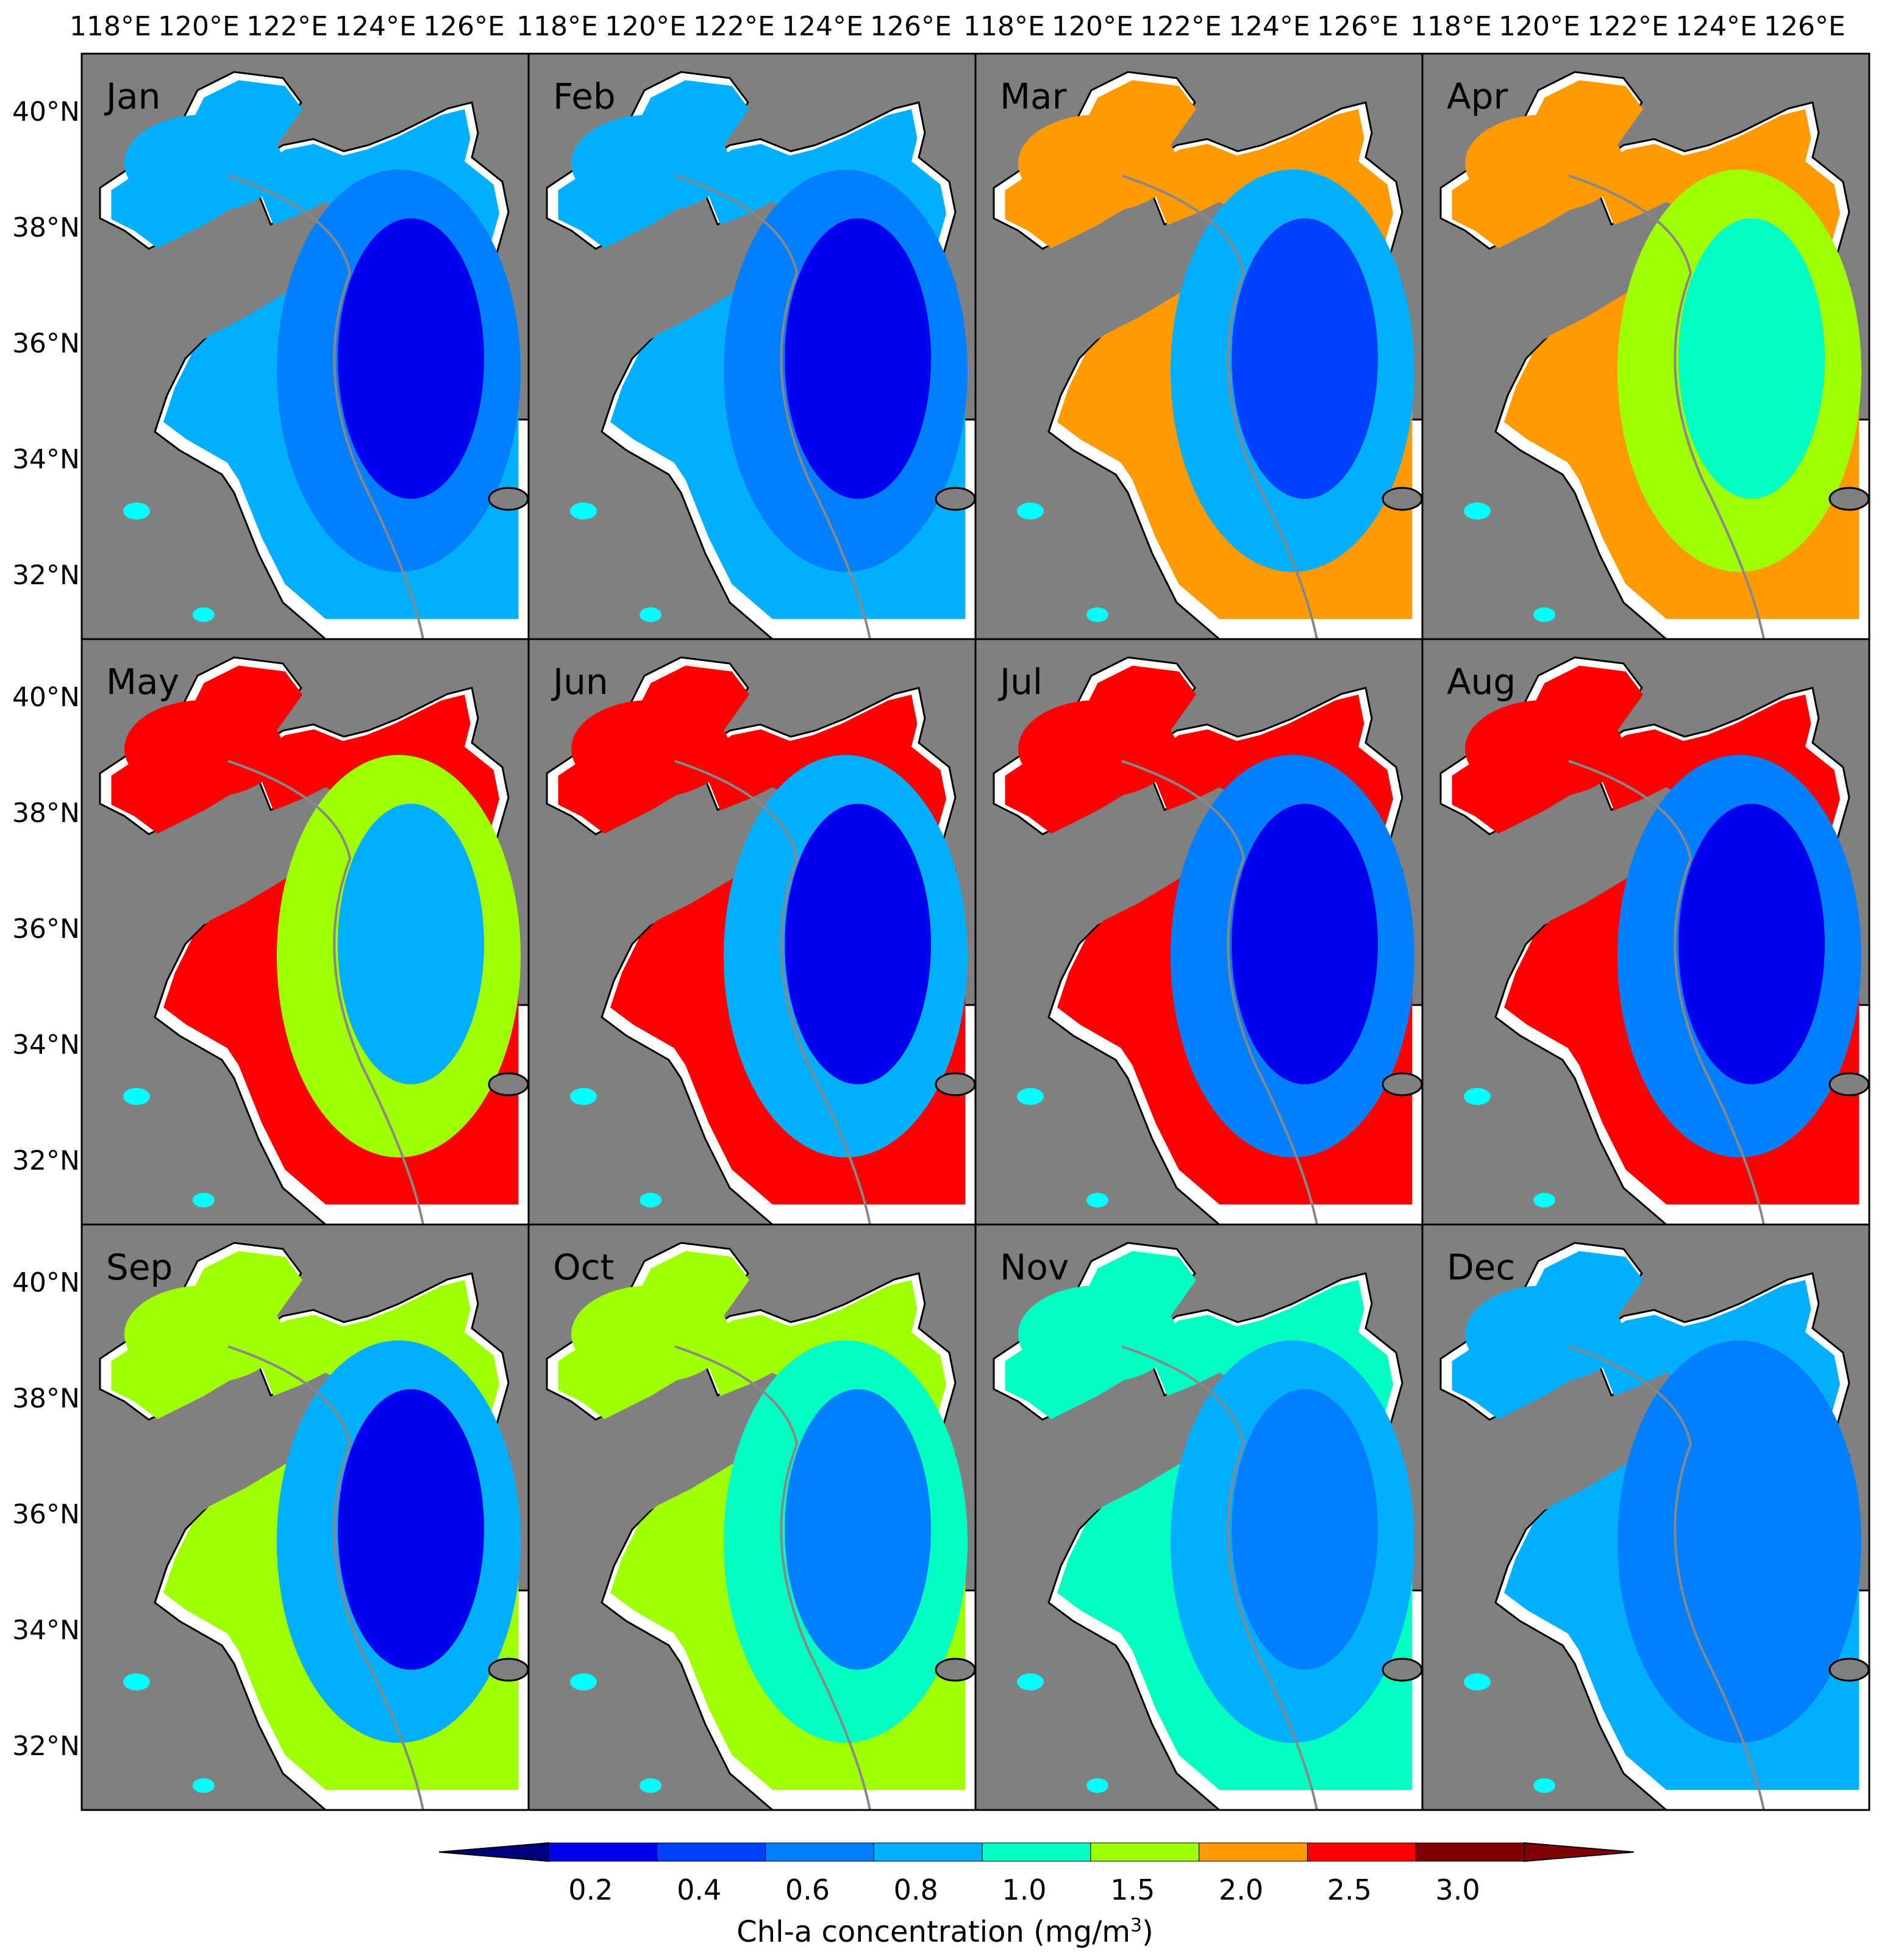 The width and height of the screenshot is (1890, 1960). Describe the element at coordinates (1645, 346) in the screenshot. I see `map-panel-apr` at that location.